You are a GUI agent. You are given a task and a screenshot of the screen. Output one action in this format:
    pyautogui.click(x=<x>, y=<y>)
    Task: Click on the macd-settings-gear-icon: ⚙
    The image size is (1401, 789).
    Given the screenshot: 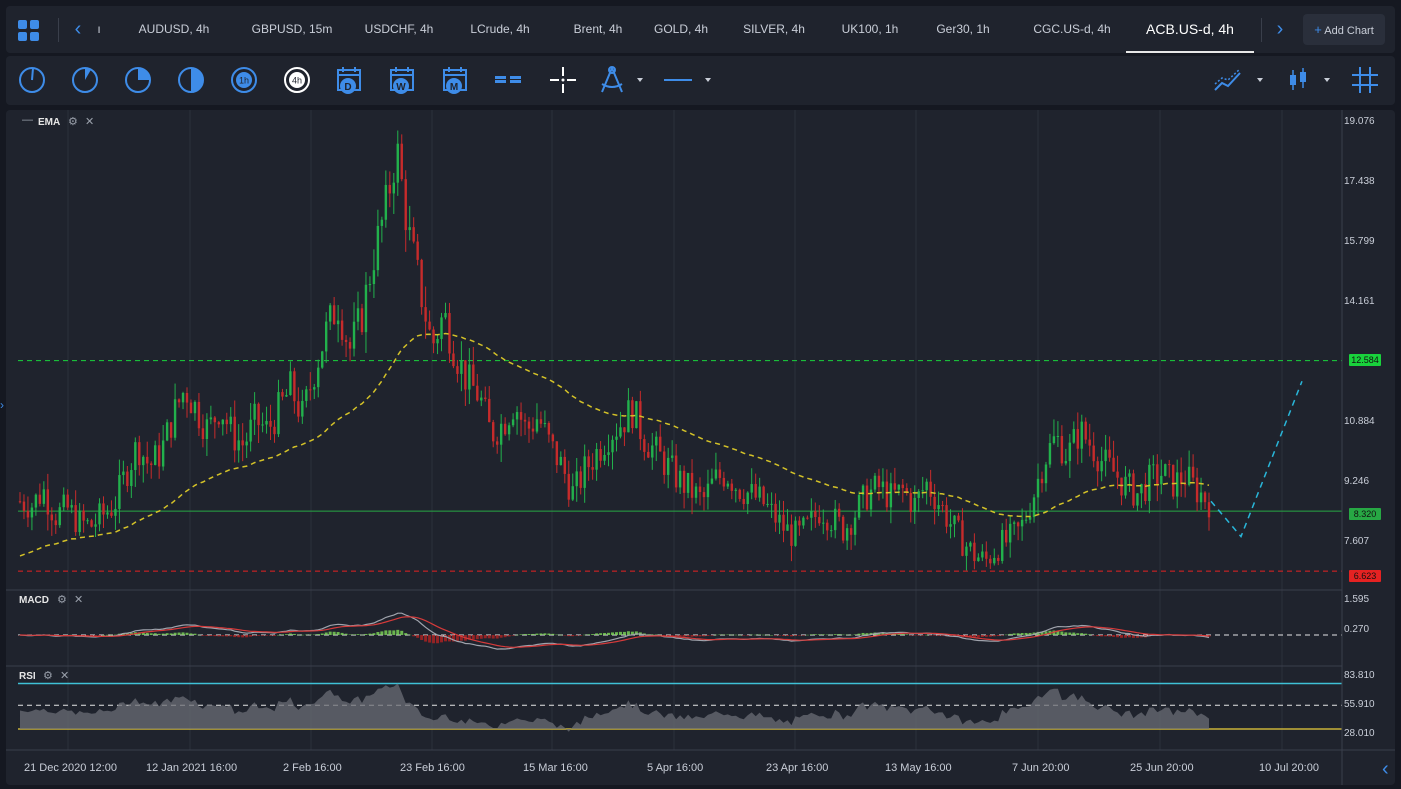 What is the action you would take?
    pyautogui.click(x=62, y=600)
    